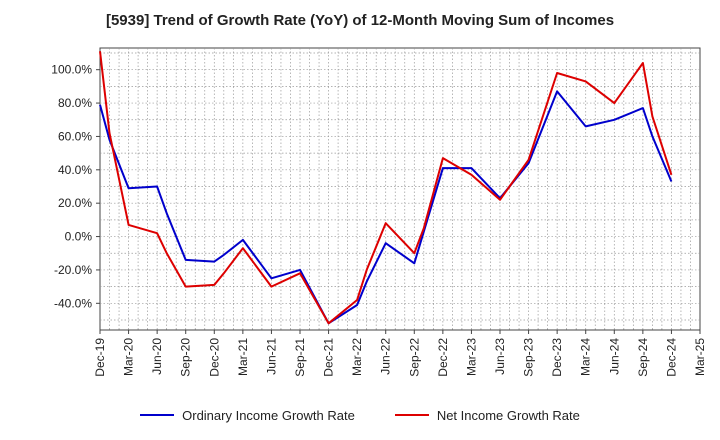 The image size is (720, 440). What do you see at coordinates (508, 415) in the screenshot?
I see `legend-label-net-income: Net Income Growth Rate` at bounding box center [508, 415].